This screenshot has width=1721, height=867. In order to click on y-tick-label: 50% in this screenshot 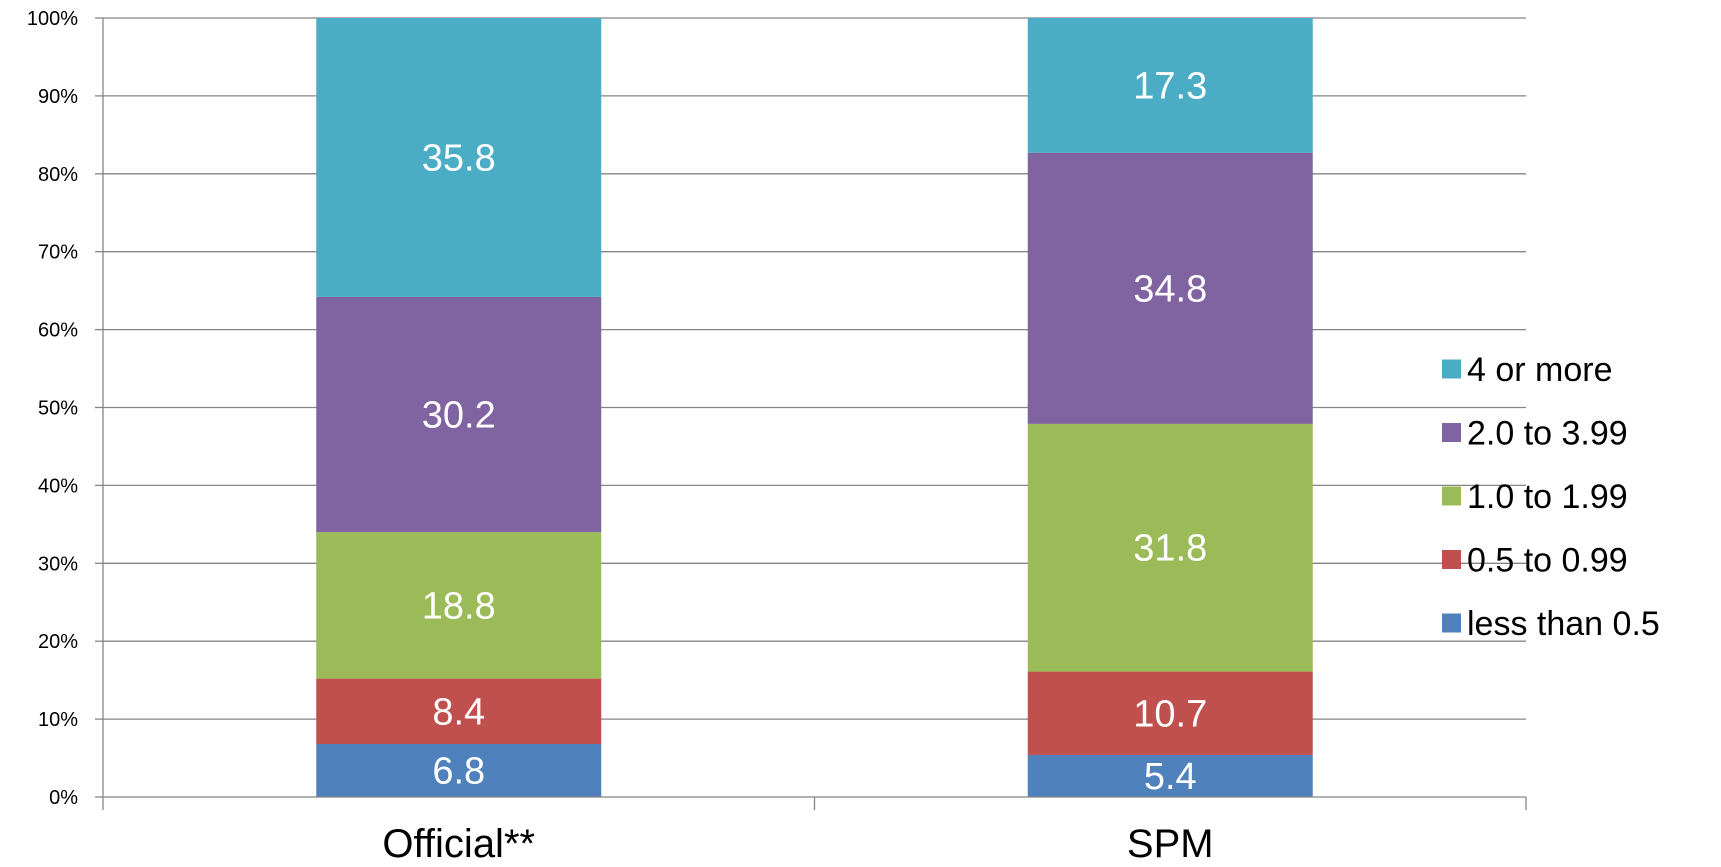, I will do `click(58, 409)`.